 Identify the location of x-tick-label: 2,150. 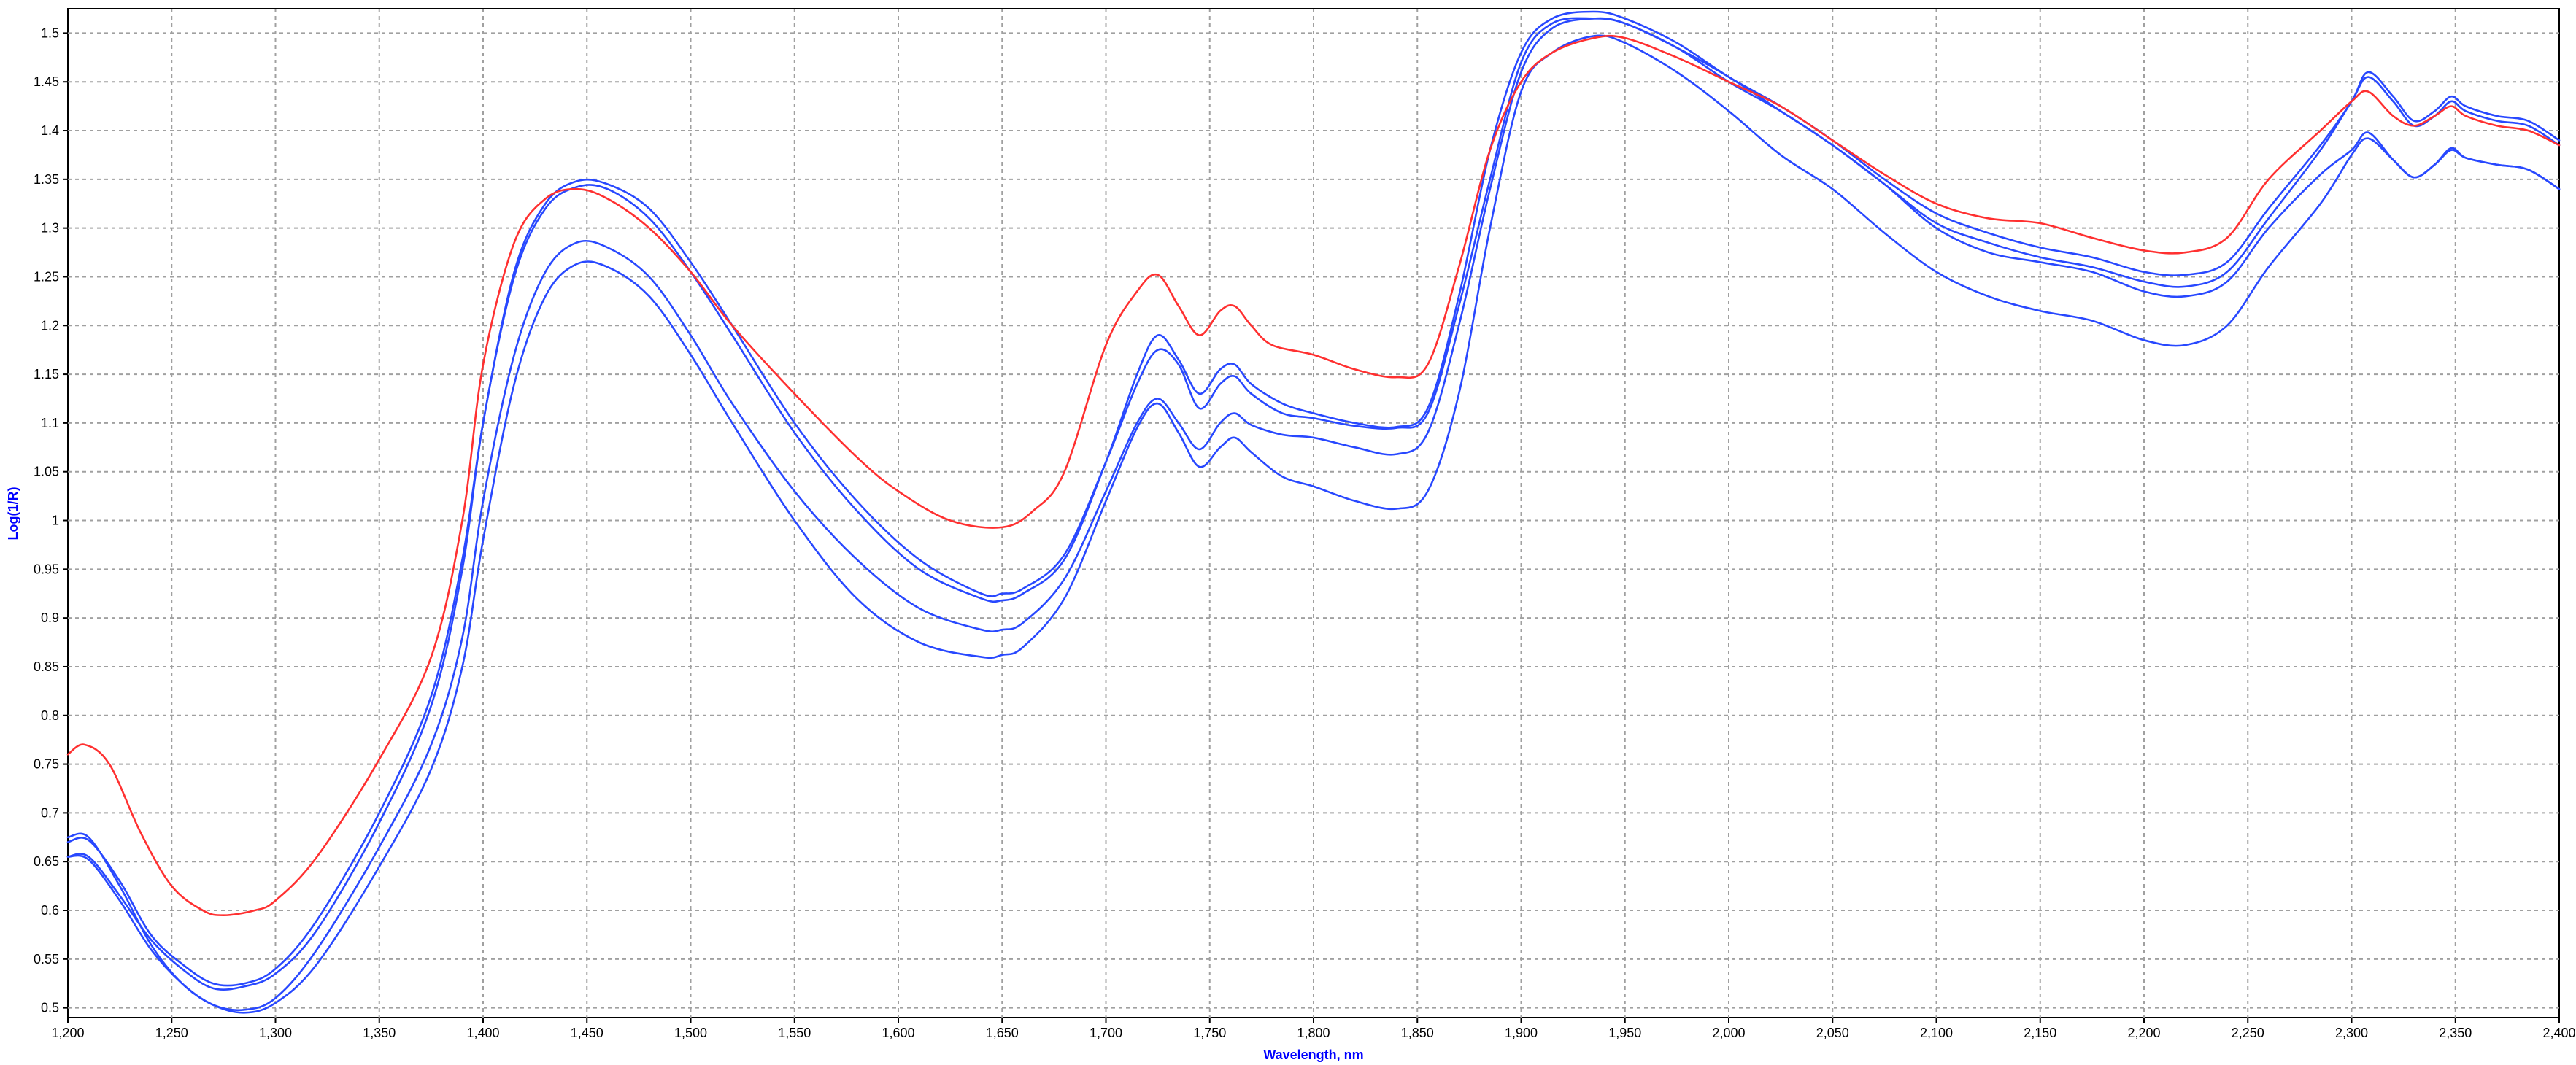
(2040, 1033).